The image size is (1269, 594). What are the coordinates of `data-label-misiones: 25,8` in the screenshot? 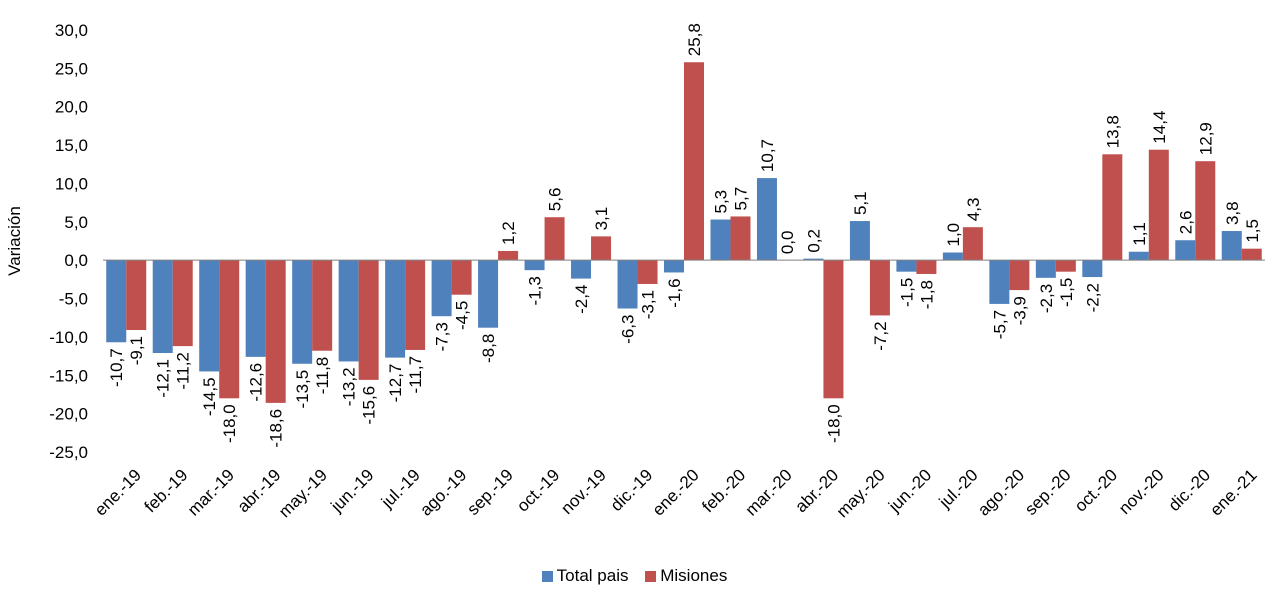 It's located at (694, 39).